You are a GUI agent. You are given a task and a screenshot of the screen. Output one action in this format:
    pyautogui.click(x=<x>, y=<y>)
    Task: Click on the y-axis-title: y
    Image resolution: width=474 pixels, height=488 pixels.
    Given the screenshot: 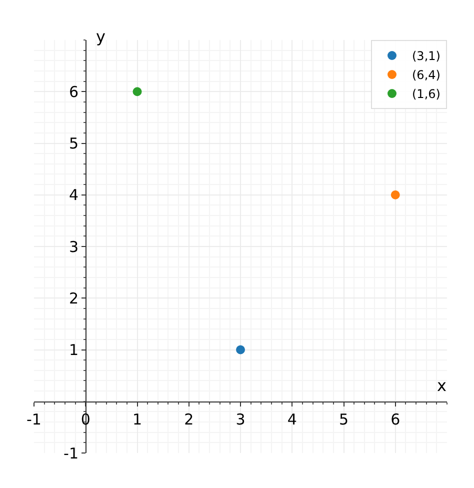 What is the action you would take?
    pyautogui.click(x=101, y=36)
    